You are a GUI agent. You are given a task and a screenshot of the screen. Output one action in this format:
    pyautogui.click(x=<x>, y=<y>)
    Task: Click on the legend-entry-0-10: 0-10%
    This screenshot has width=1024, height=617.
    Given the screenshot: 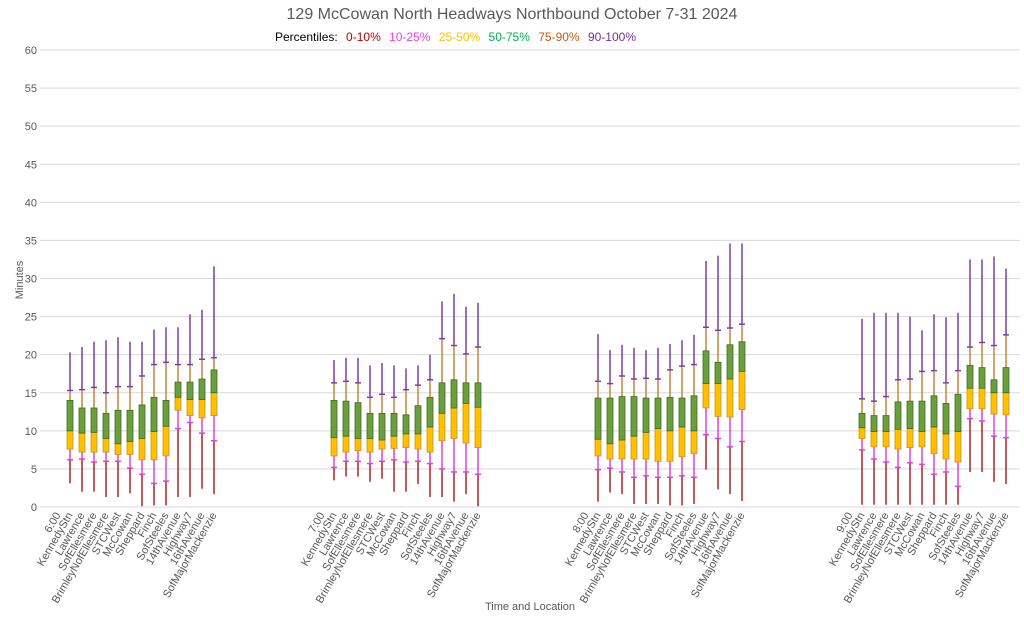 What is the action you would take?
    pyautogui.click(x=363, y=37)
    